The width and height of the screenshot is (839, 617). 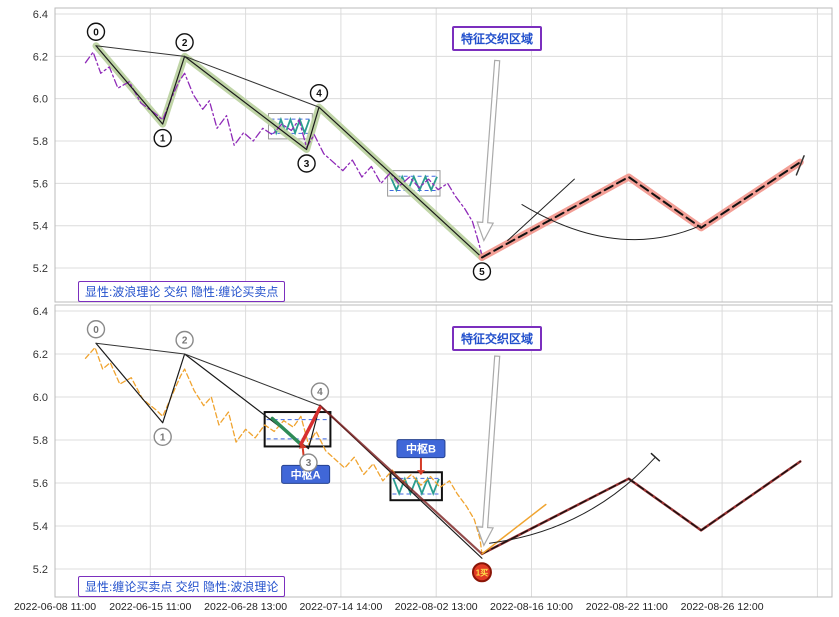 What do you see at coordinates (245, 607) in the screenshot?
I see `x-tick-label: 2022-06-28 13:00` at bounding box center [245, 607].